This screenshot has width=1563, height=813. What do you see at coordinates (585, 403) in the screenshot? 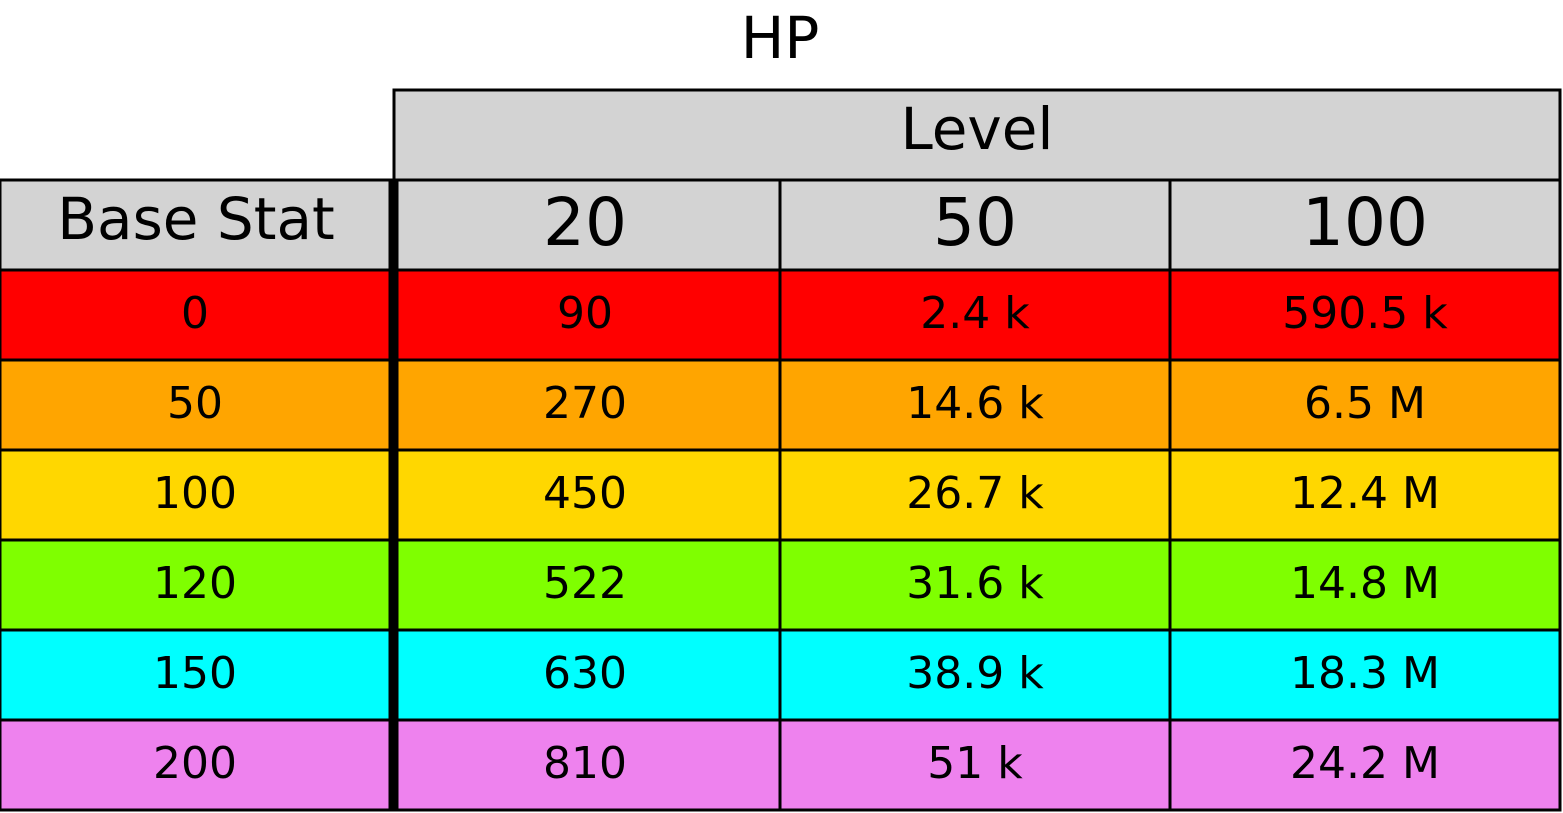
I see `hp-value-label: 270` at bounding box center [585, 403].